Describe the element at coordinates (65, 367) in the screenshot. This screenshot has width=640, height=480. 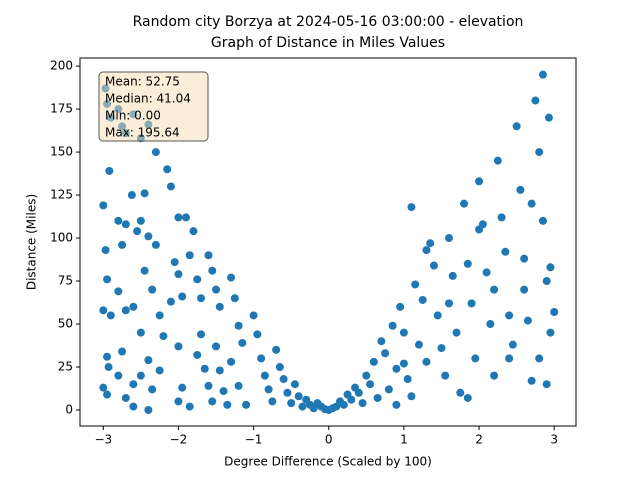
I see `y-tick-label: 25` at that location.